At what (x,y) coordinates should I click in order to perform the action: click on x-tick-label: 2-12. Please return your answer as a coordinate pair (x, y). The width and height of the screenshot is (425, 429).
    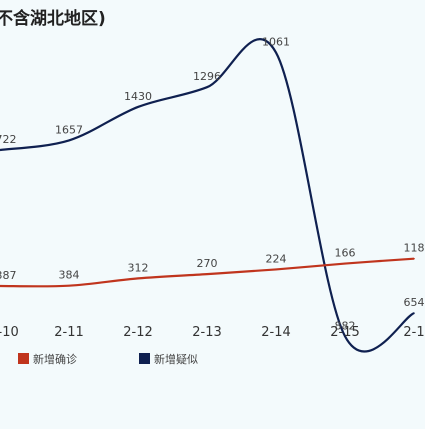
    Looking at the image, I should click on (138, 332).